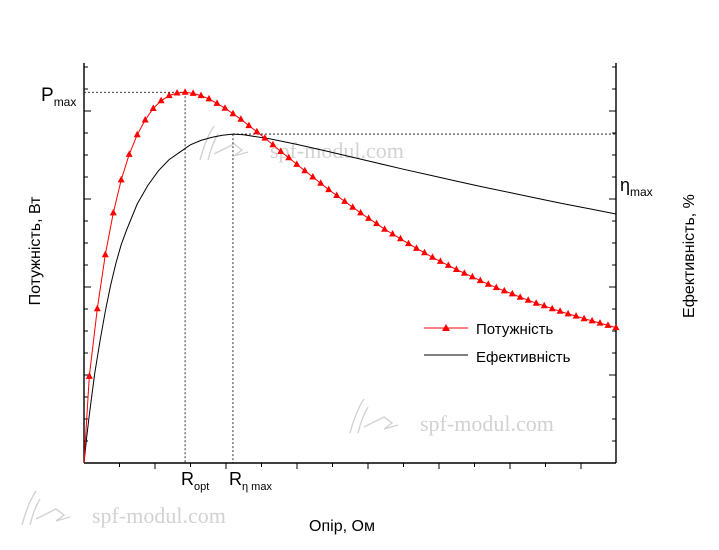 Image resolution: width=719 pixels, height=550 pixels. I want to click on x-tick-label-reta: Rη max, so click(250, 481).